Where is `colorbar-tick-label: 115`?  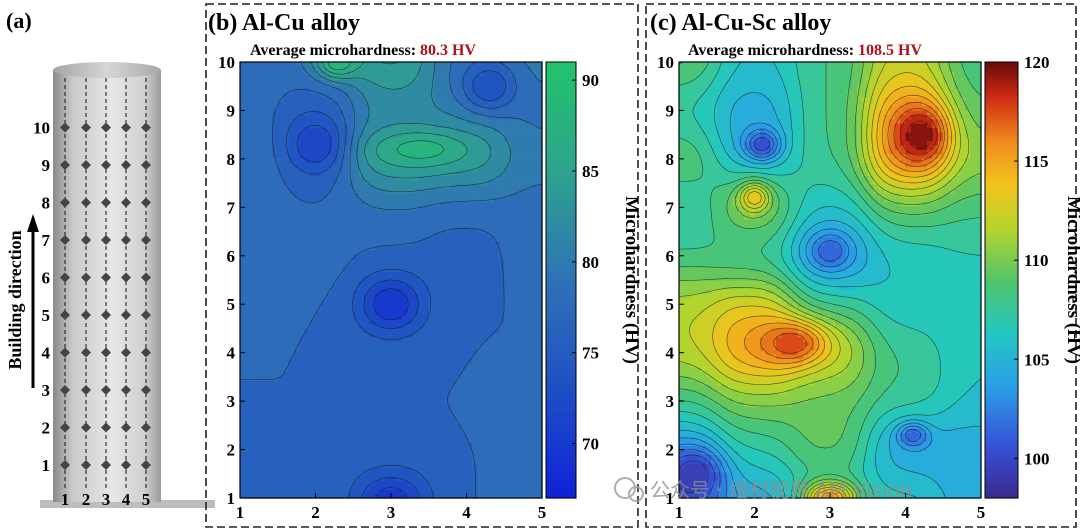
colorbar-tick-label: 115 is located at coordinates (1036, 161).